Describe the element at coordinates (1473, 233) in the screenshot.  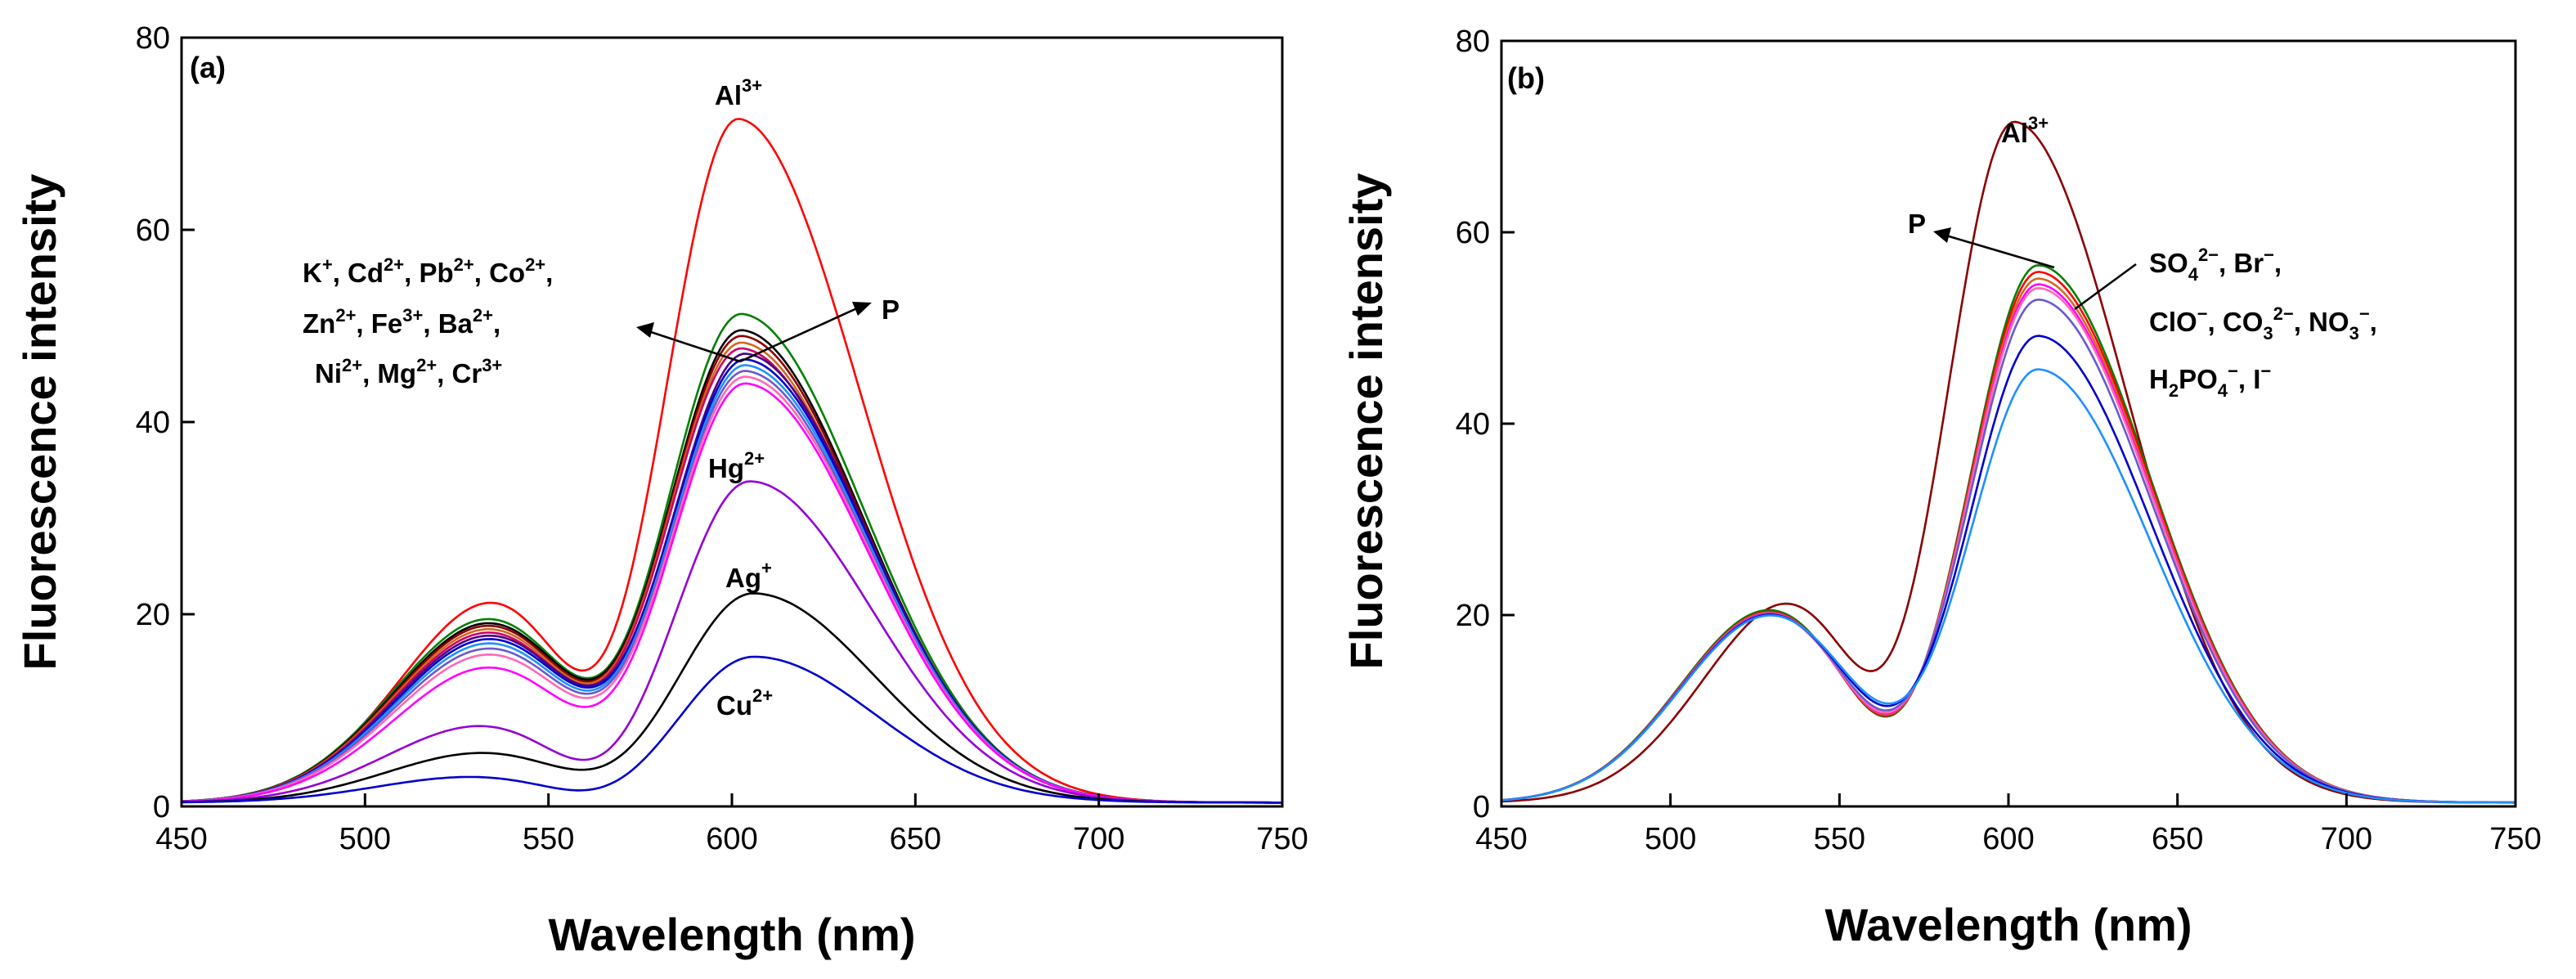
I see `y-tick-label-b-3: 60` at that location.